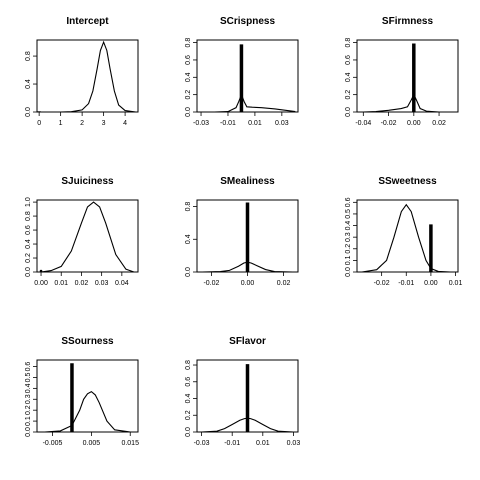 This screenshot has height=480, width=480. I want to click on x-tick-label: -0.005, so click(53, 443).